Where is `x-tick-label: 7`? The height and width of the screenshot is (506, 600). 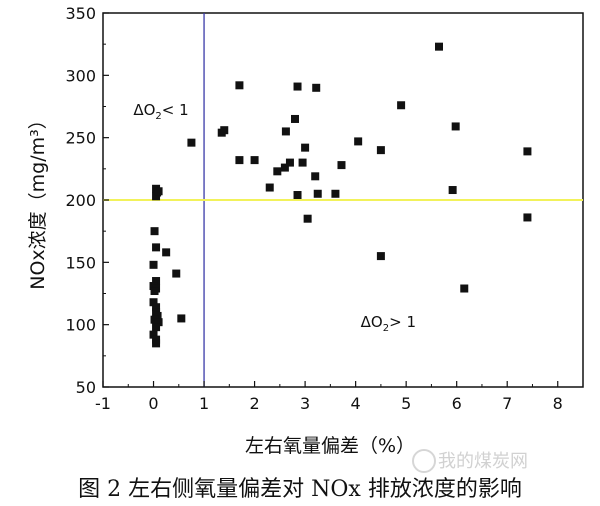 x-tick-label: 7 is located at coordinates (507, 403).